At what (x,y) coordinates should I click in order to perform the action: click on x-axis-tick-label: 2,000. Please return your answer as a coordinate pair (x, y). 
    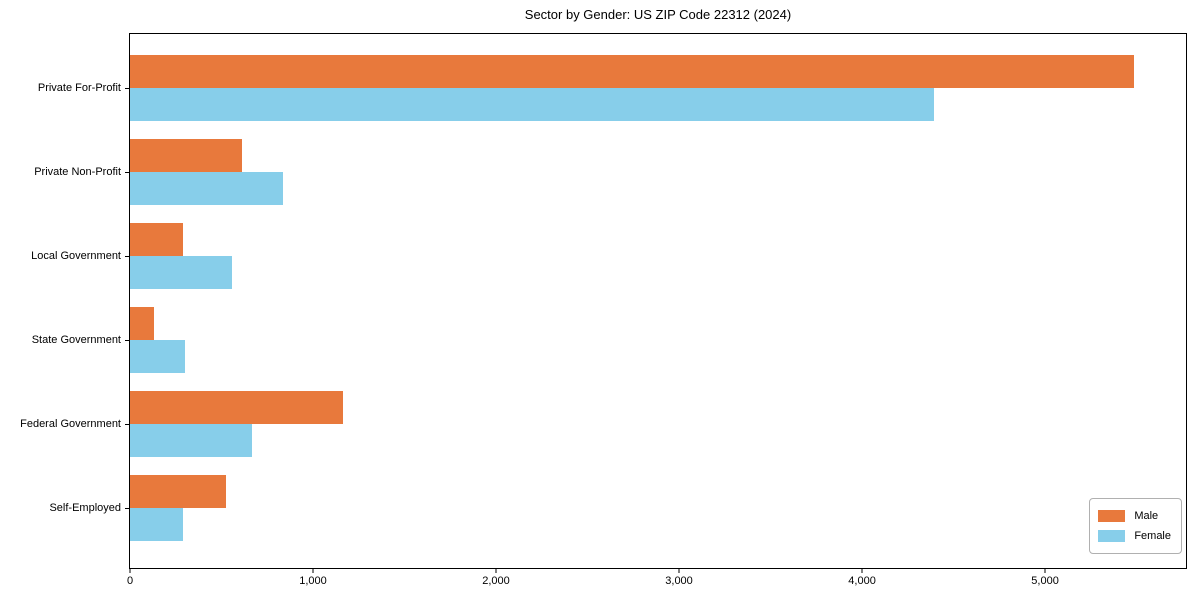
    Looking at the image, I should click on (496, 581).